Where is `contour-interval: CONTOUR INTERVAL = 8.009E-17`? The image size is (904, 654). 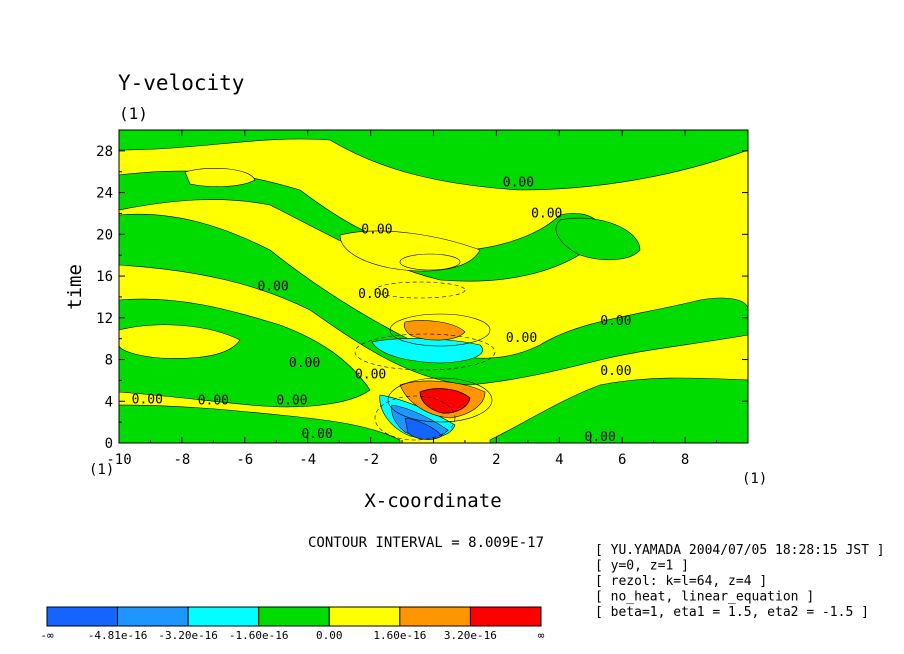
contour-interval: CONTOUR INTERVAL = 8.009E-17 is located at coordinates (426, 543).